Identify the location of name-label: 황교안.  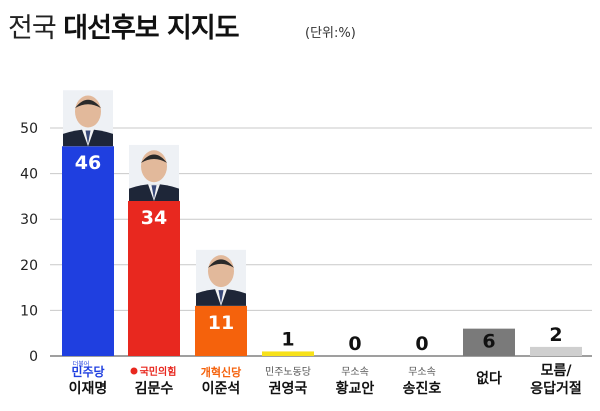
(355, 388).